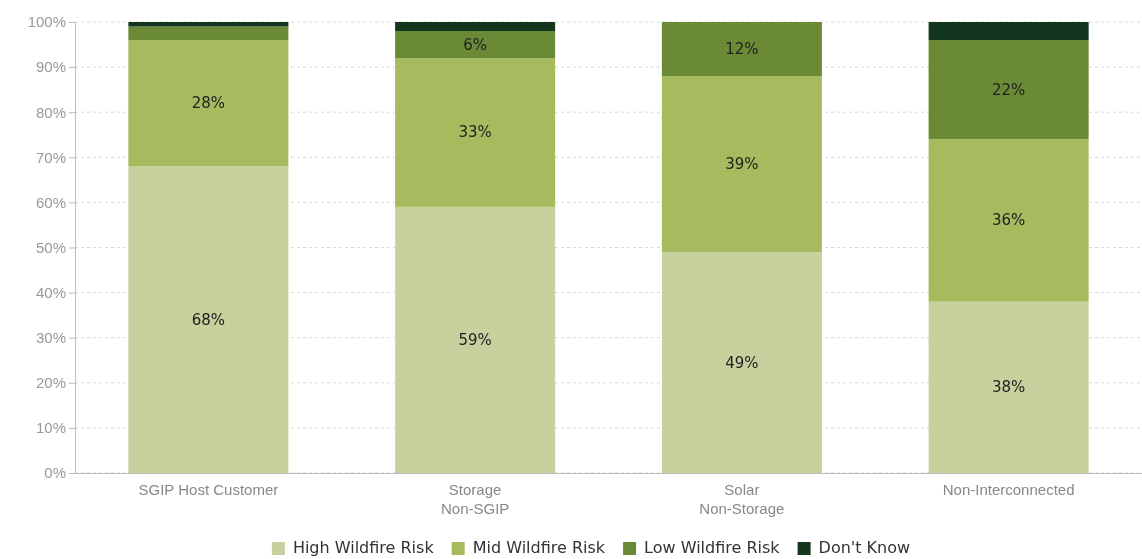 The height and width of the screenshot is (559, 1142). Describe the element at coordinates (742, 499) in the screenshot. I see `x-tick-label: Solar Non-Storage` at that location.